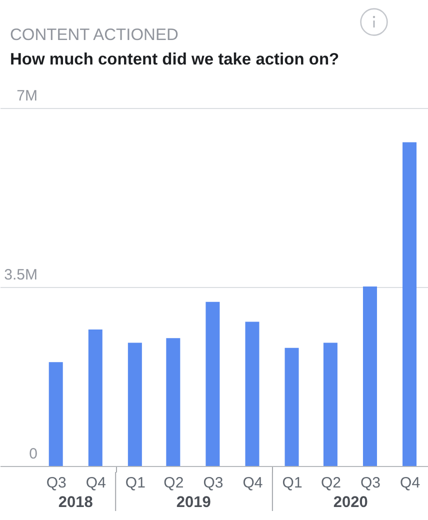 Image resolution: width=428 pixels, height=520 pixels. Describe the element at coordinates (76, 502) in the screenshot. I see `text: 2018` at that location.